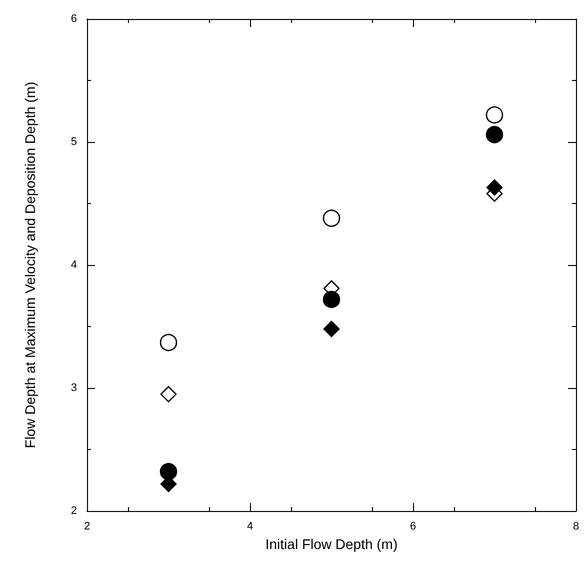 Image resolution: width=584 pixels, height=573 pixels. Describe the element at coordinates (30, 265) in the screenshot. I see `y-axis-title: Flow Depth at Maximum Velocity and Deposition Depth (m)` at that location.